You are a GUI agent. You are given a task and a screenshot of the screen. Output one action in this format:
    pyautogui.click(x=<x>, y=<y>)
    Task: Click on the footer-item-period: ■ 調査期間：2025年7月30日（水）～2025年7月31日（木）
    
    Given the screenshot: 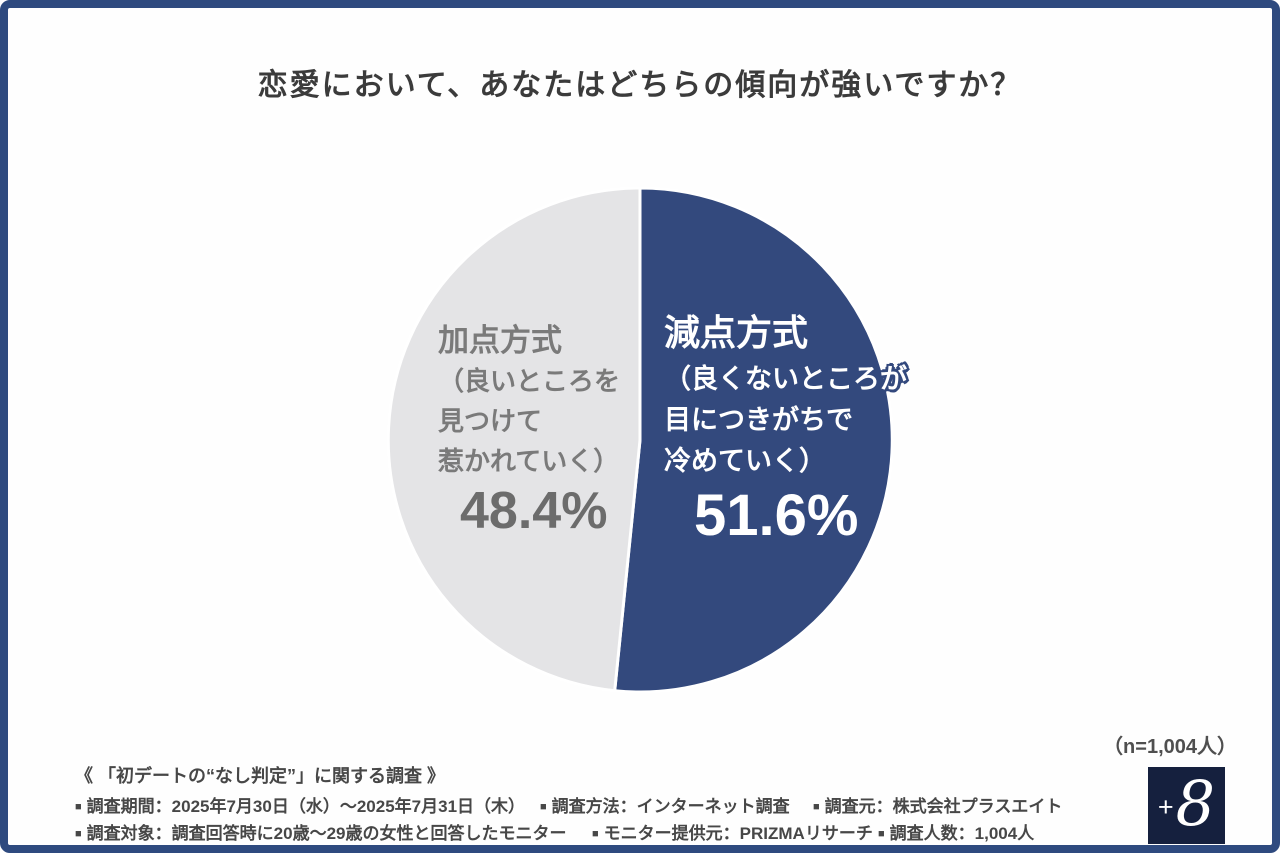 What is the action you would take?
    pyautogui.click(x=300, y=804)
    